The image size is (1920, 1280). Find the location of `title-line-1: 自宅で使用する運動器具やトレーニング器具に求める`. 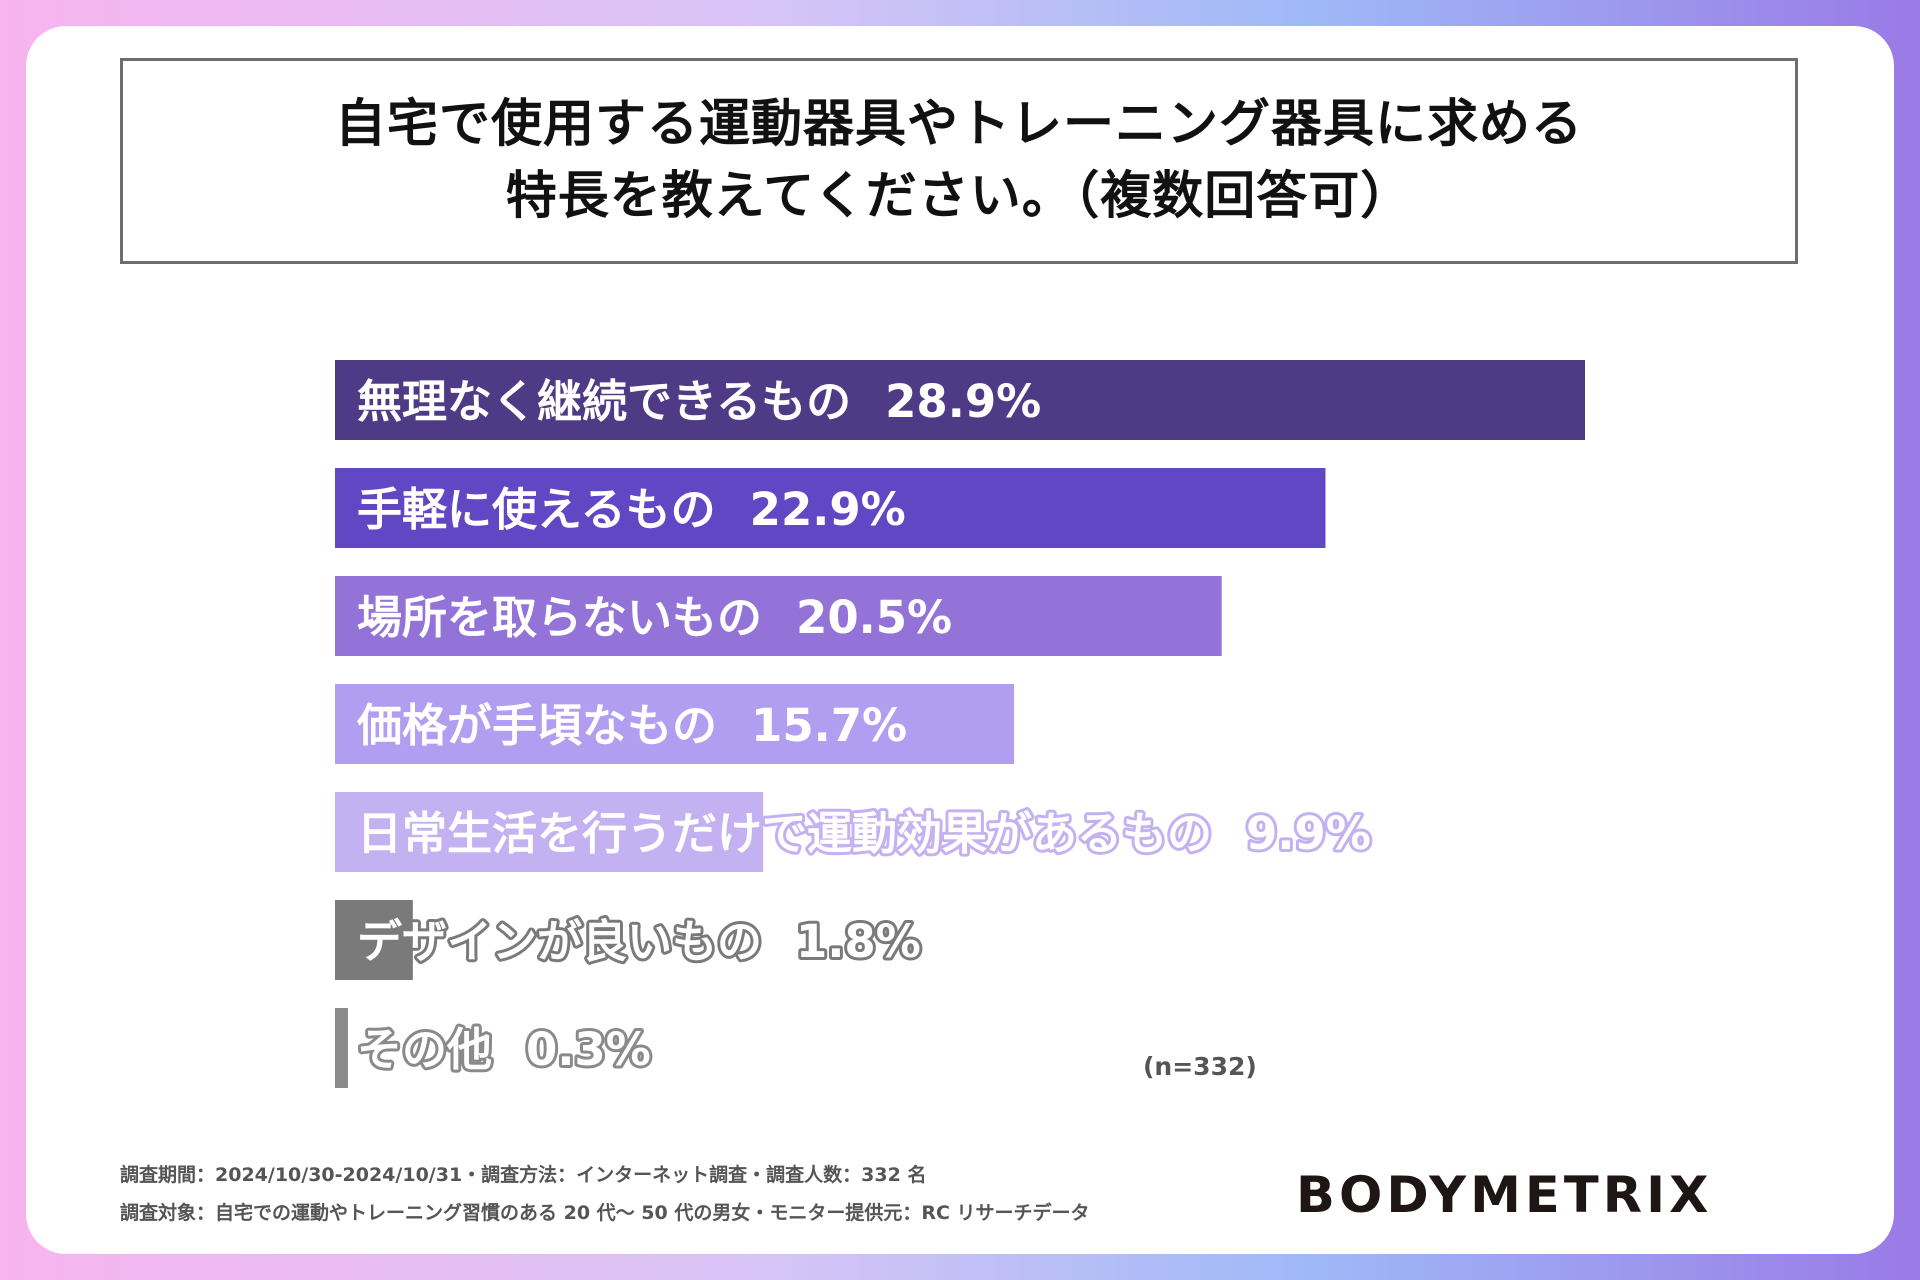

title-line-1: 自宅で使用する運動器具やトレーニング器具に求める is located at coordinates (958, 124).